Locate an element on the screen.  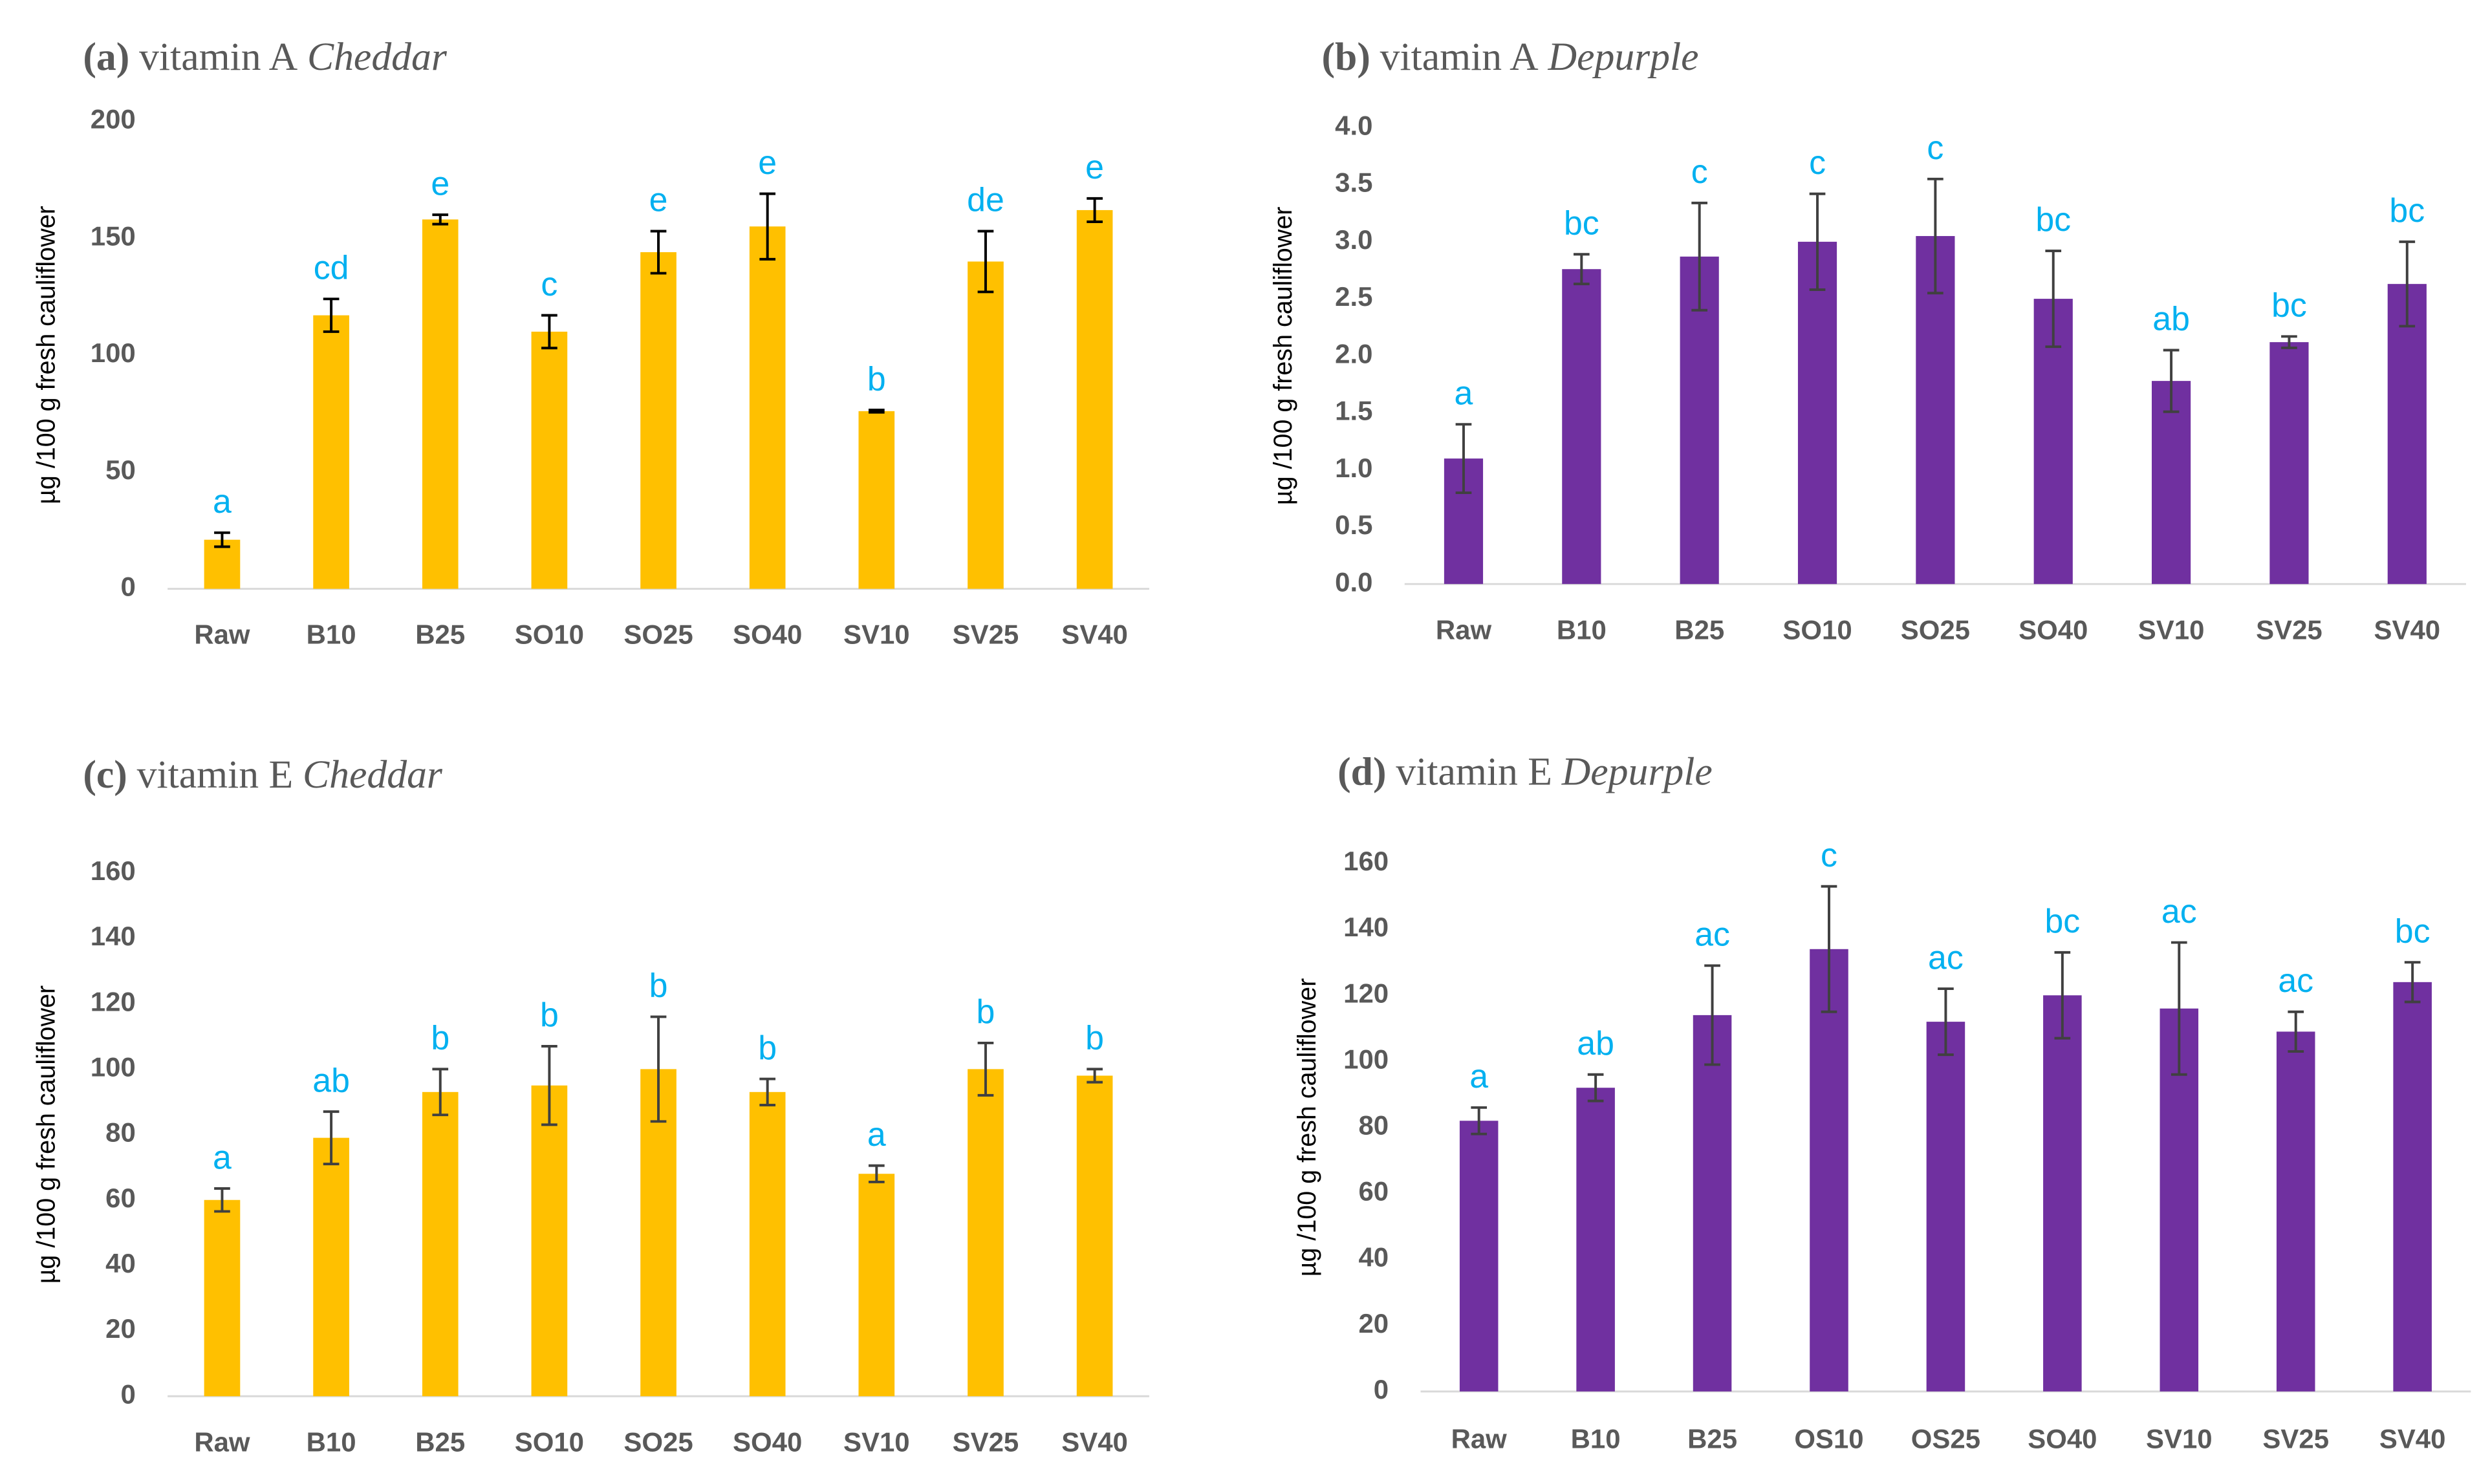
panel-label: (c) is located at coordinates (105, 775).